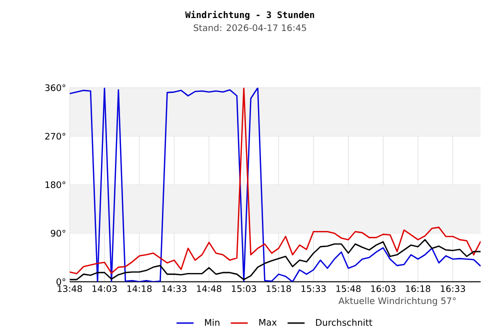 Image resolution: width=500 pixels, height=331 pixels. I want to click on x-tick-label: 14:48, so click(209, 288).